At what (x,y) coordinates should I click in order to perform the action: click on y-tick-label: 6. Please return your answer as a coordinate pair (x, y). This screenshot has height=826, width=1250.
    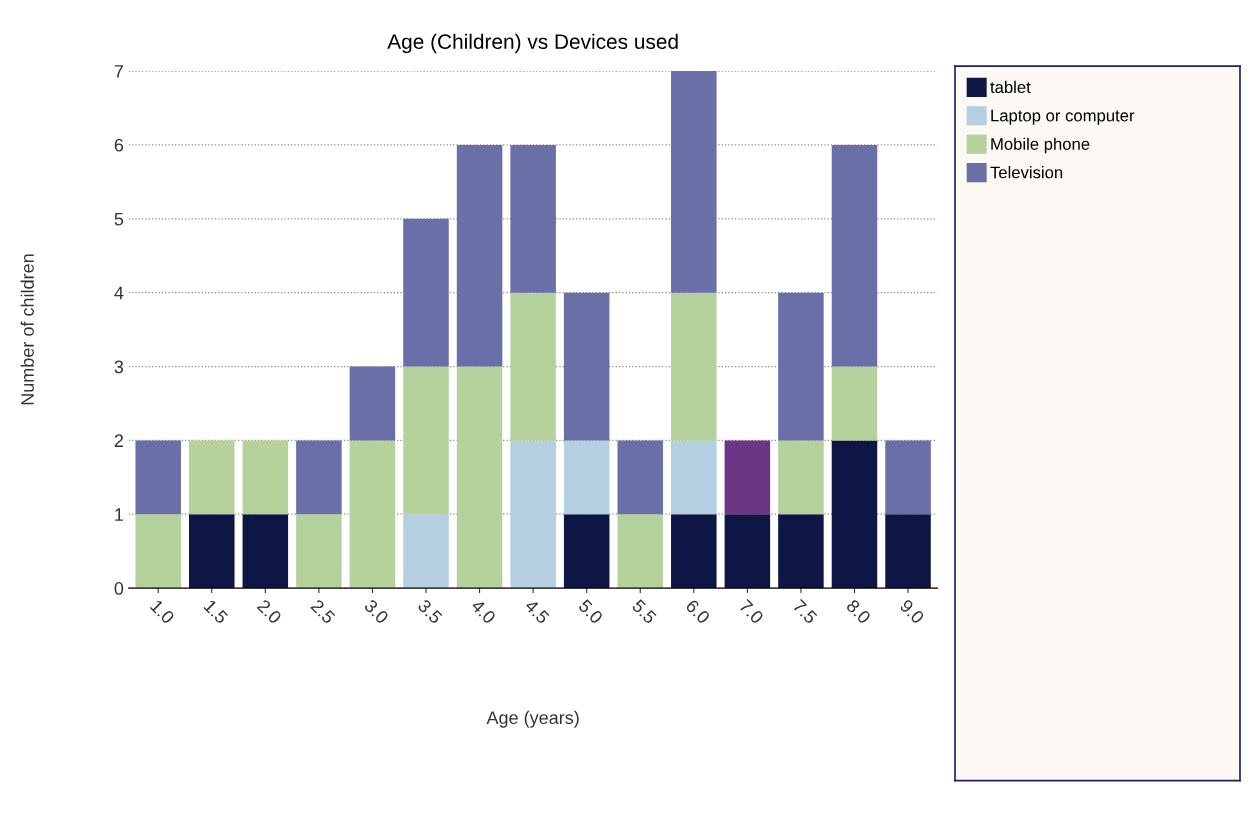
    Looking at the image, I should click on (119, 145).